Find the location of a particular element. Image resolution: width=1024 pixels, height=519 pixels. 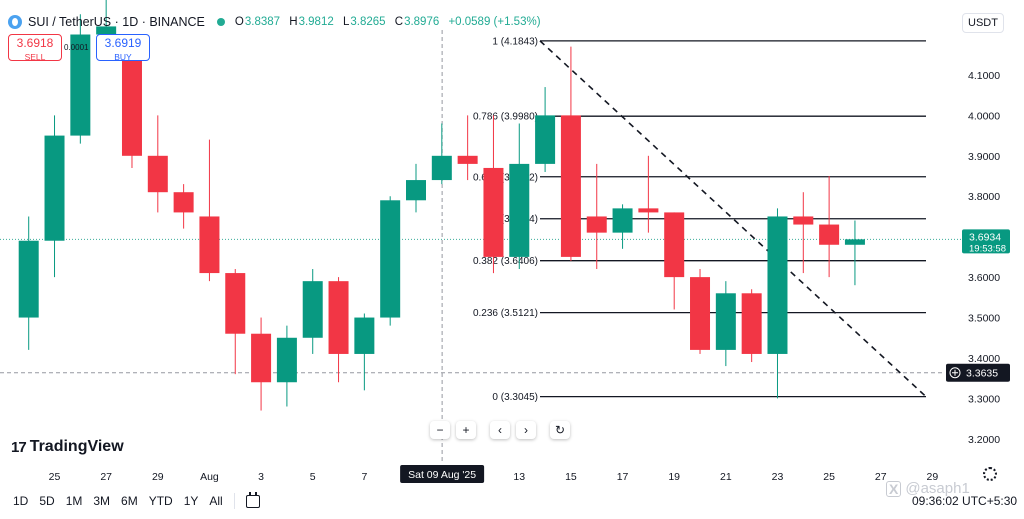

timeframe-all: All is located at coordinates (216, 501).